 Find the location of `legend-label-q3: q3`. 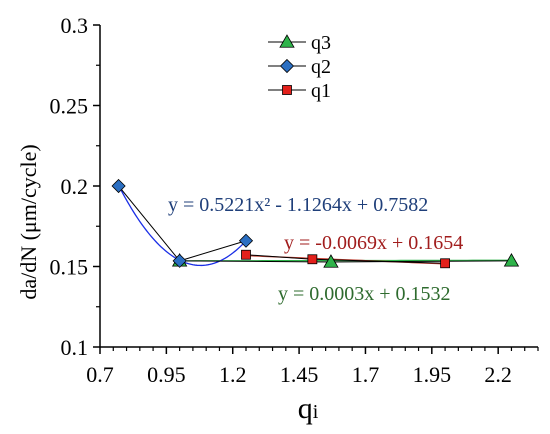

legend-label-q3: q3 is located at coordinates (321, 43).